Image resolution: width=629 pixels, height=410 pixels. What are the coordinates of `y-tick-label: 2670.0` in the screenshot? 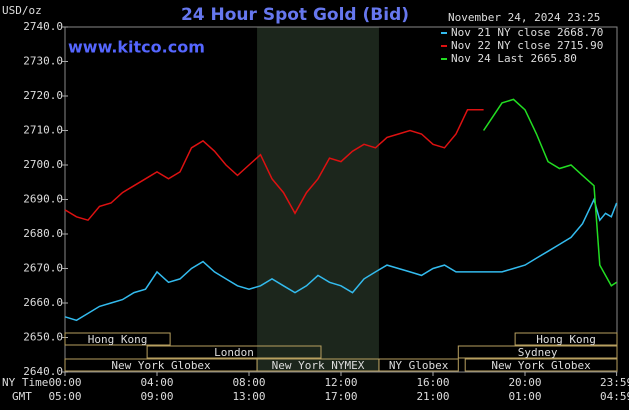 It's located at (43, 268).